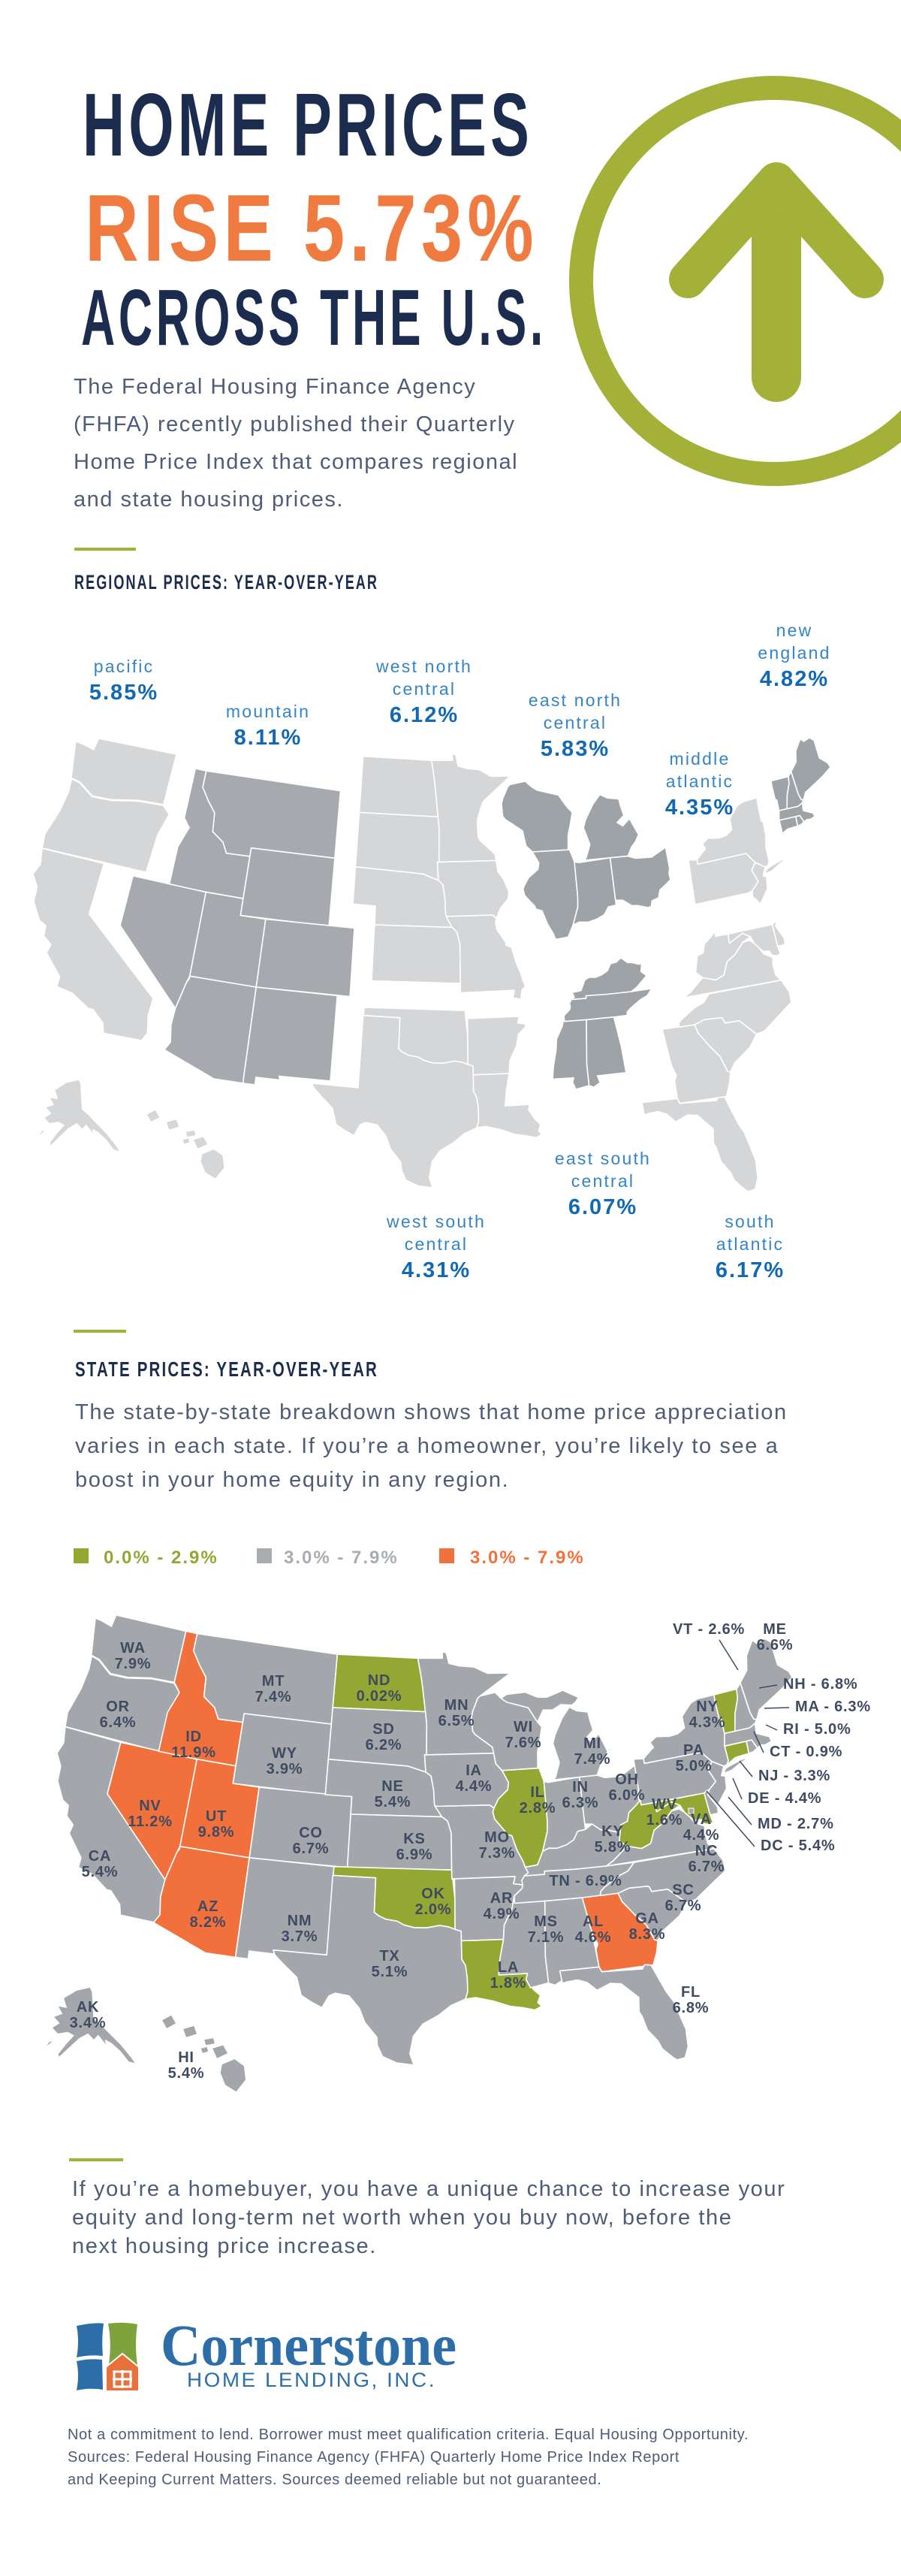  What do you see at coordinates (300, 1936) in the screenshot?
I see `svg-text: 3.7%` at bounding box center [300, 1936].